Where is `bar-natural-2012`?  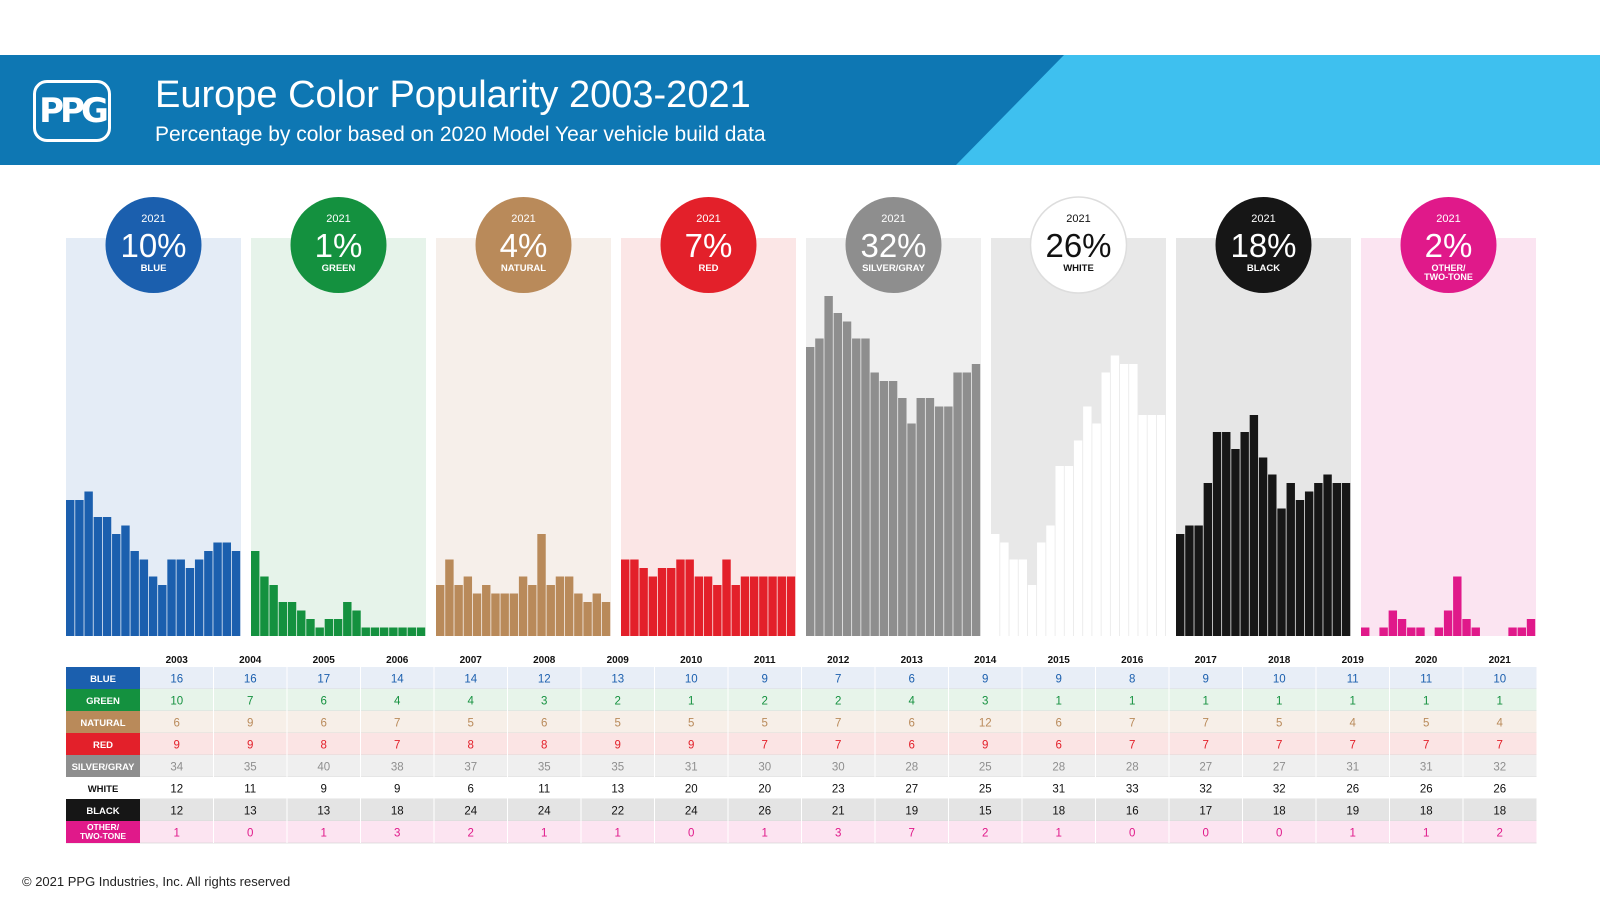 bar-natural-2012 is located at coordinates (523, 606).